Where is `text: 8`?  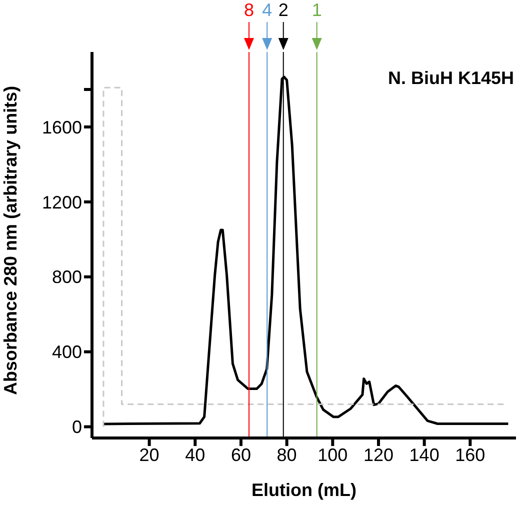
text: 8 is located at coordinates (249, 10).